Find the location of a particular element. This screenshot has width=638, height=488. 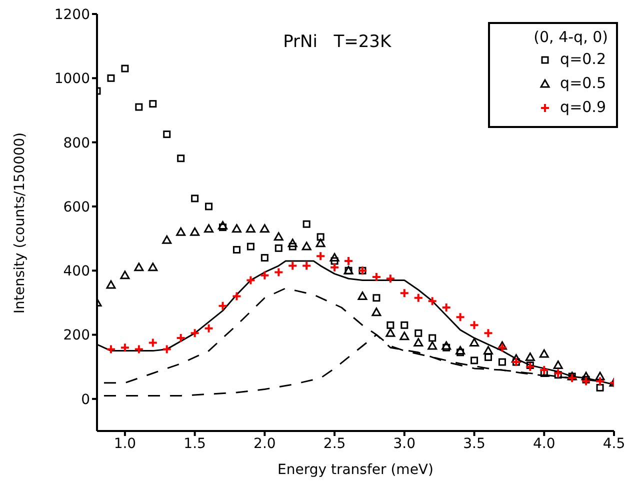

legend-label: q=0.2 is located at coordinates (583, 59).